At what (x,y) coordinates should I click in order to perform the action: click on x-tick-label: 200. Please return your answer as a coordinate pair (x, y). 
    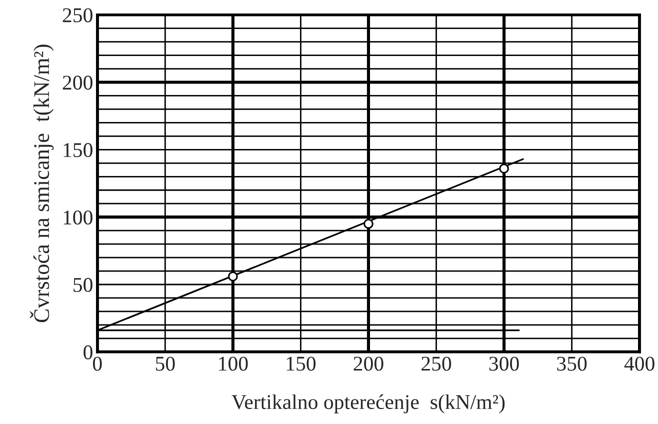
    Looking at the image, I should click on (369, 363).